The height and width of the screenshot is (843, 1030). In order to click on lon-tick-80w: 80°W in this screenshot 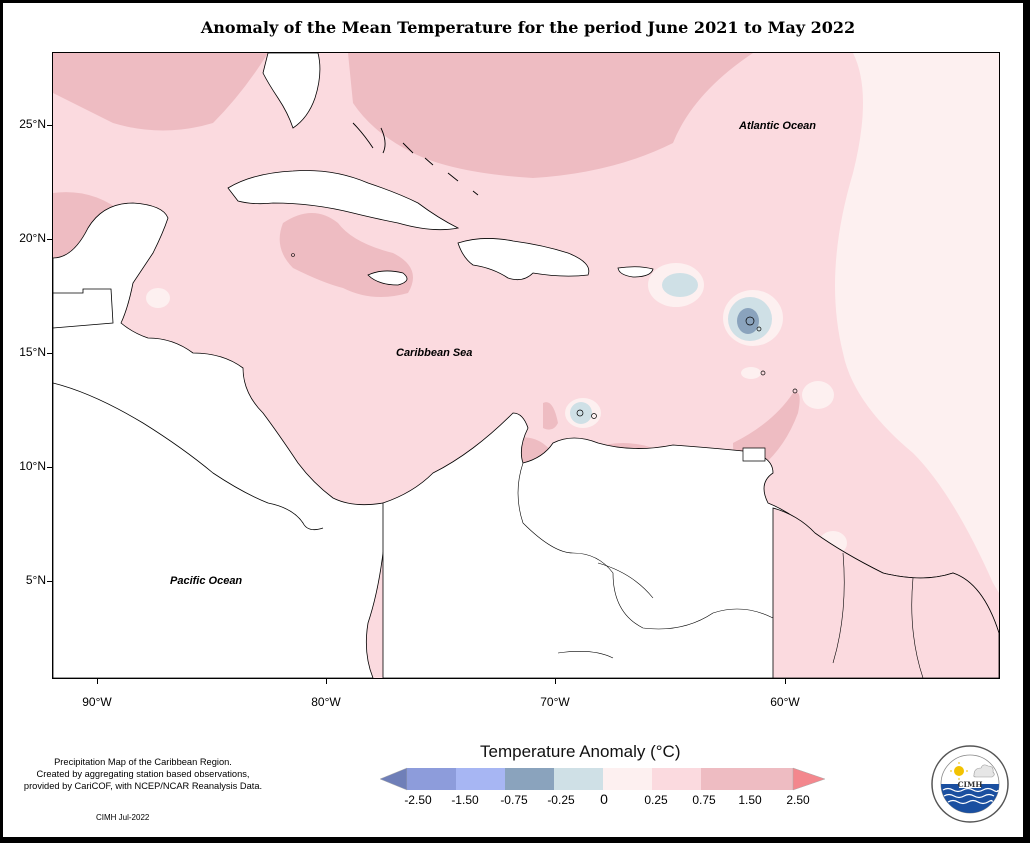, I will do `click(326, 702)`.